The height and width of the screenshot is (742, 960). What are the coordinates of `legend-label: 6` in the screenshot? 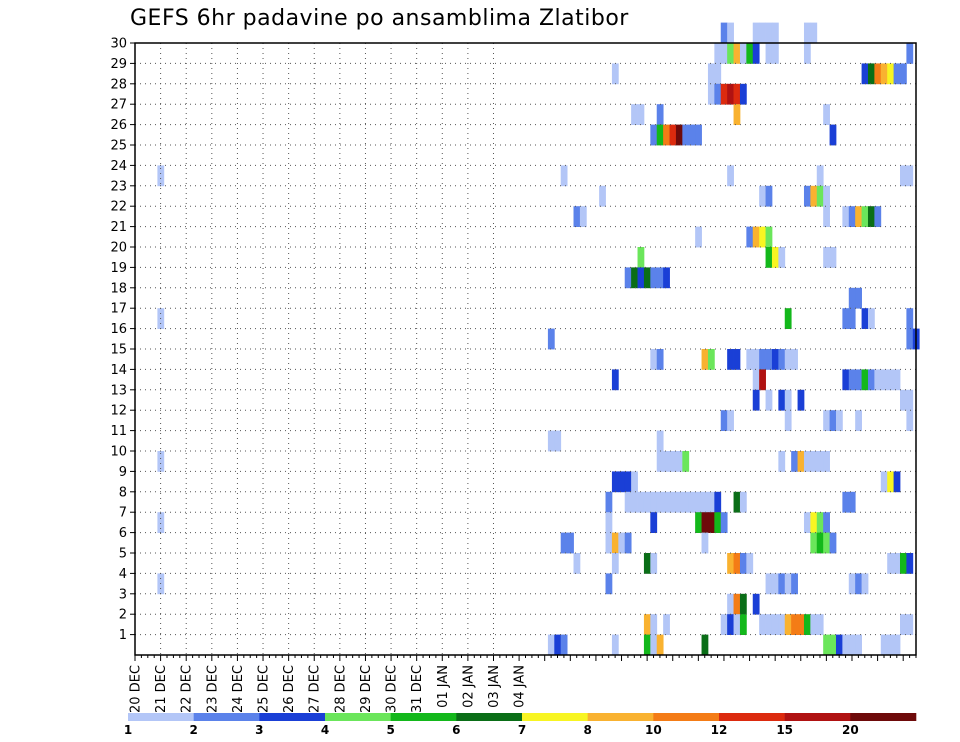 It's located at (456, 730).